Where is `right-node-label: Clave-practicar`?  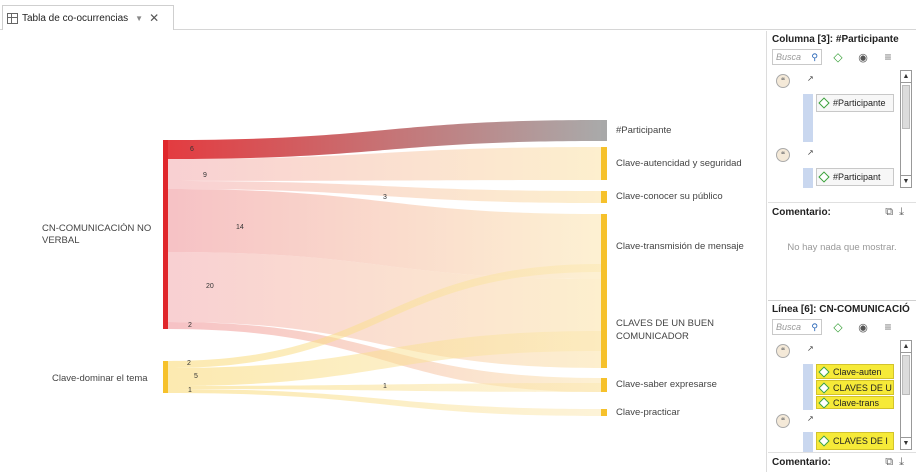
right-node-label: Clave-practicar is located at coordinates (648, 412).